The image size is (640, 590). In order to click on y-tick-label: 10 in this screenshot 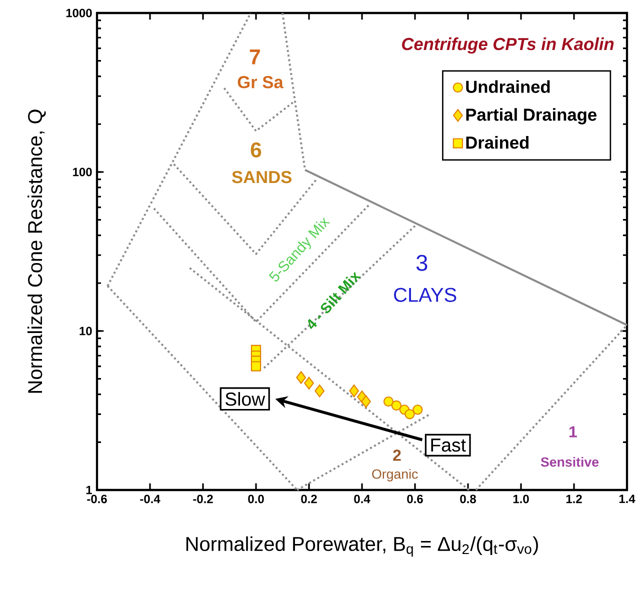, I will do `click(86, 331)`.